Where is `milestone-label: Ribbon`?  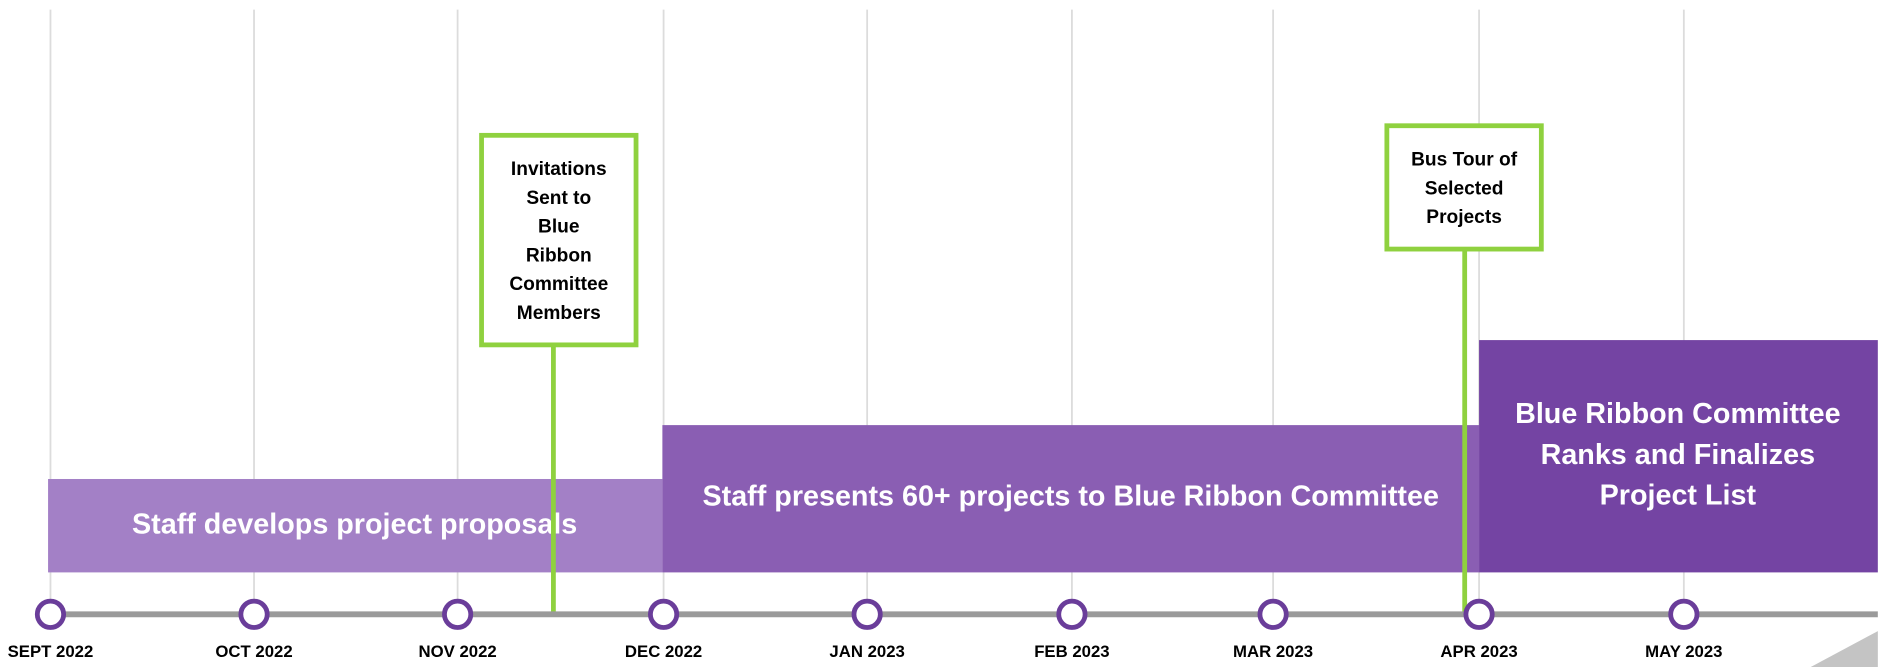 milestone-label: Ribbon is located at coordinates (559, 255).